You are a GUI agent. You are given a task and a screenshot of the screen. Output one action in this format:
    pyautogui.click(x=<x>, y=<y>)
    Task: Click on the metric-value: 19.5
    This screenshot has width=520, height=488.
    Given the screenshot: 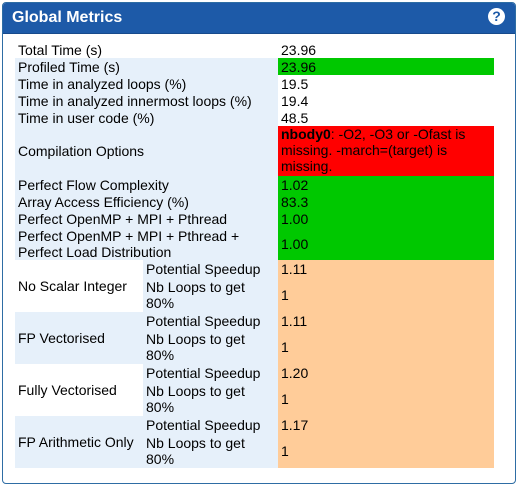 What is the action you would take?
    pyautogui.click(x=386, y=83)
    